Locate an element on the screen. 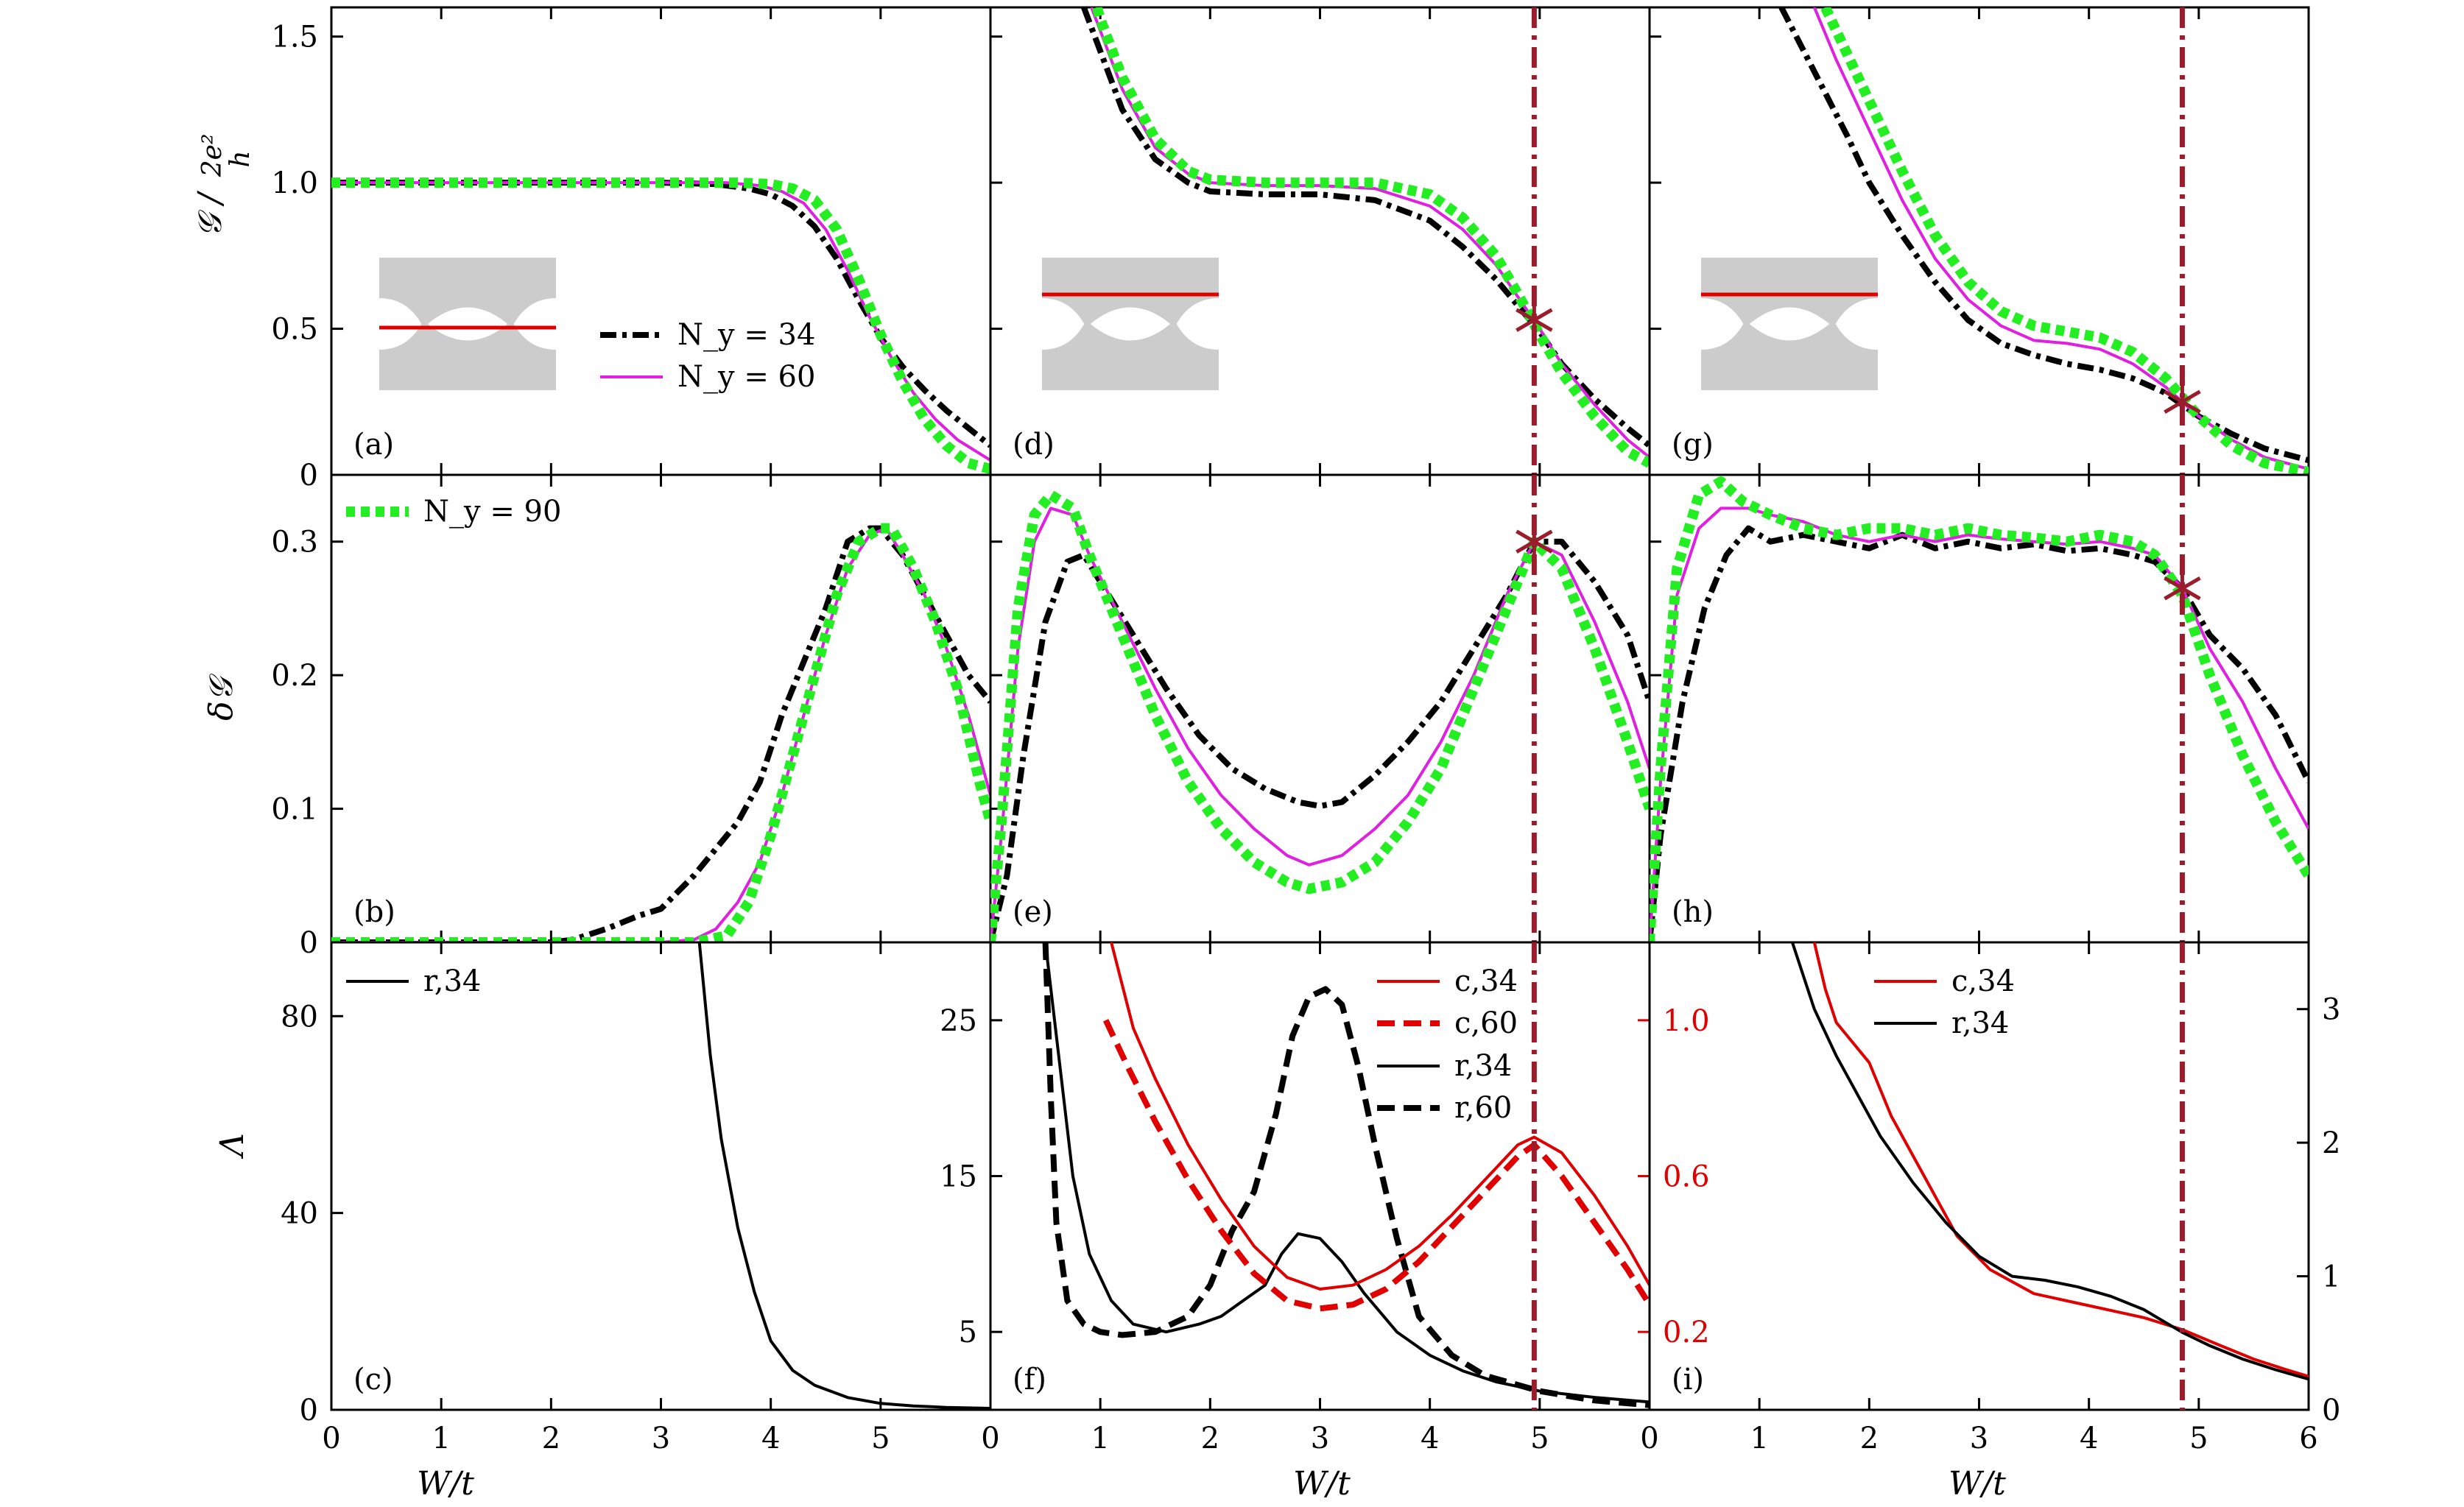 This screenshot has width=2464, height=1507. series-group-e is located at coordinates (1320, 716).